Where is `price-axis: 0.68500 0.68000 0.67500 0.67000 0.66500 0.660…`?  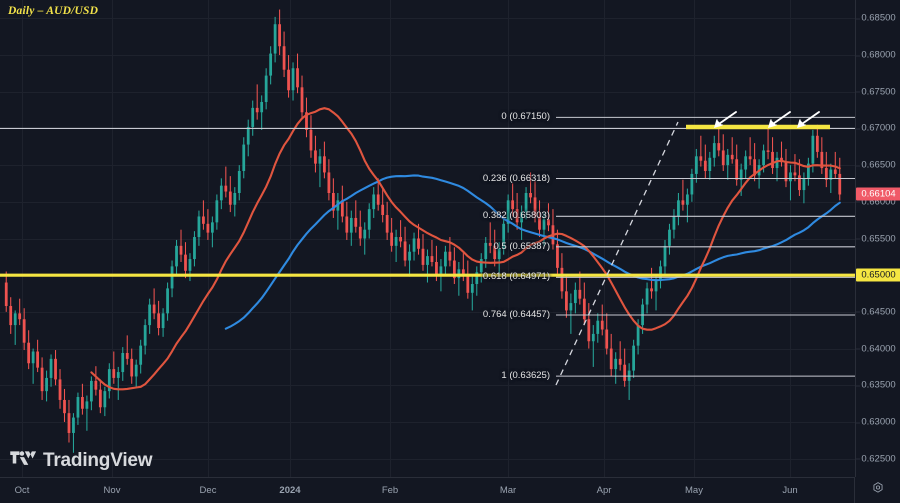
price-axis: 0.68500 0.68000 0.67500 0.67000 0.66500 0.660… is located at coordinates (877, 238).